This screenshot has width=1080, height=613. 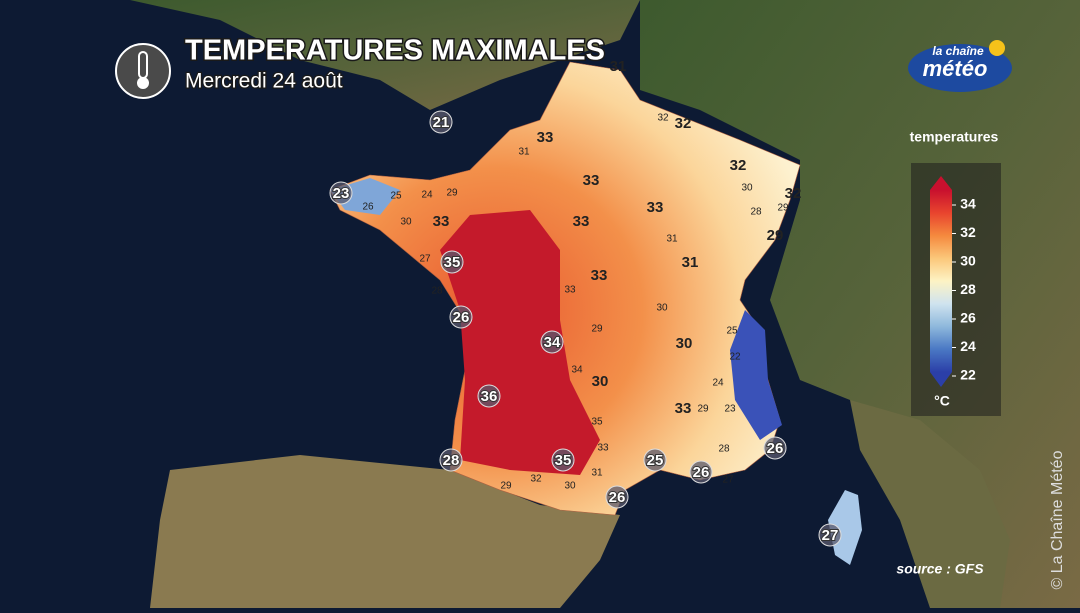 I want to click on legend-arrow-bottom, so click(x=941, y=379).